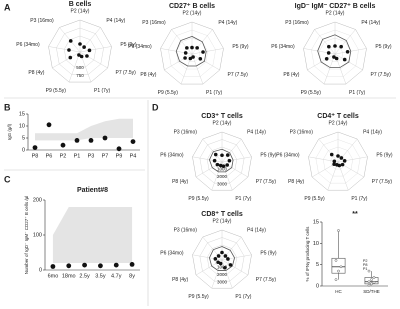  I want to click on x-tick-label: 18mo, so click(69, 276).